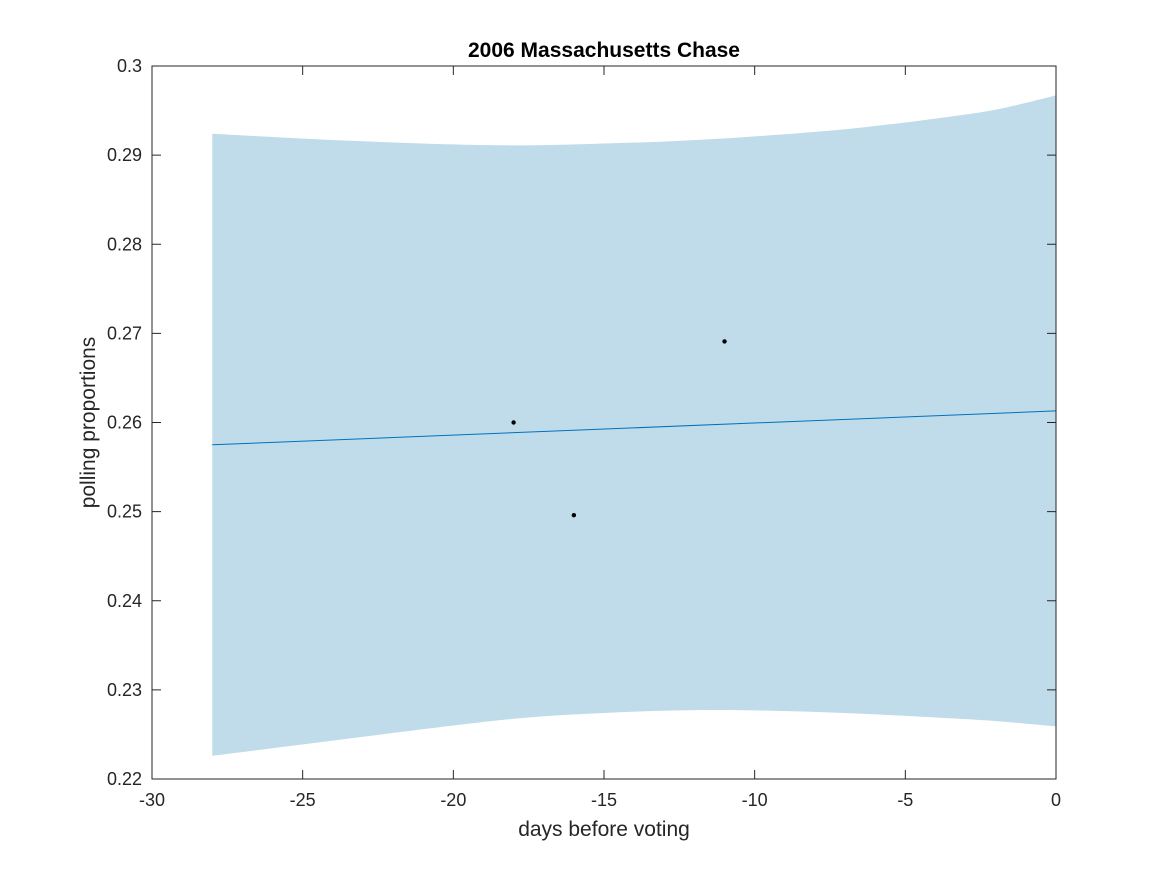 The width and height of the screenshot is (1167, 875). Describe the element at coordinates (124, 601) in the screenshot. I see `y-tick-label: 0.24` at that location.